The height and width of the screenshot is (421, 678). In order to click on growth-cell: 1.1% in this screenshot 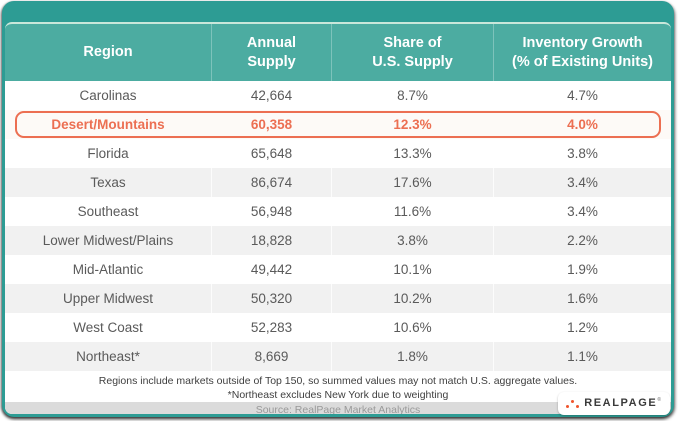, I will do `click(582, 356)`.